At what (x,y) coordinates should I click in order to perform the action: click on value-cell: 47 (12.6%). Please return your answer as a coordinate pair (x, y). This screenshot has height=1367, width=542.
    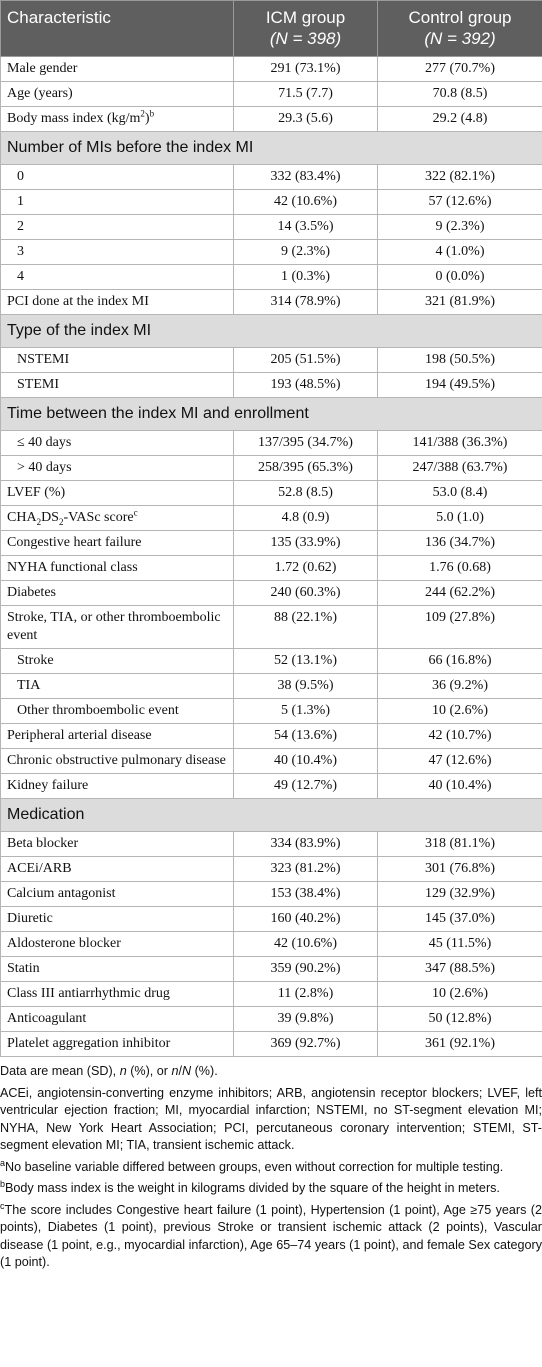
    Looking at the image, I should click on (459, 761).